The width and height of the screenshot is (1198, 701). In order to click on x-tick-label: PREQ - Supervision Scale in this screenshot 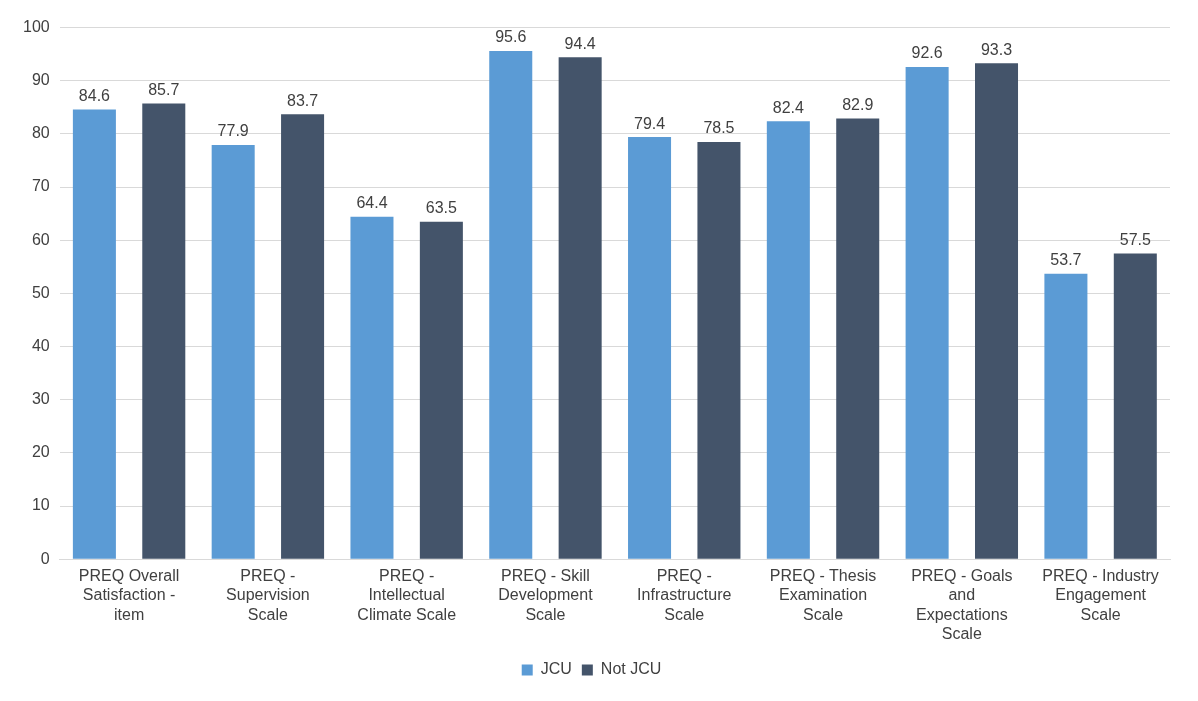, I will do `click(268, 595)`.